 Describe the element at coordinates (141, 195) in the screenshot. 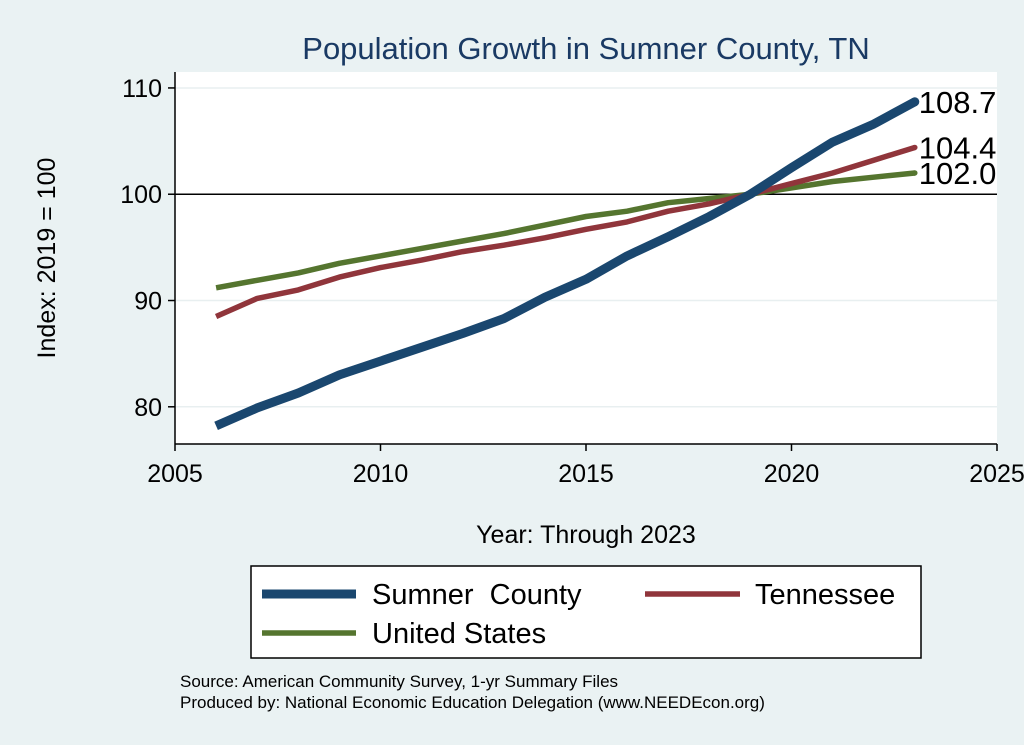

I see `y-tick-label-100: 100` at that location.